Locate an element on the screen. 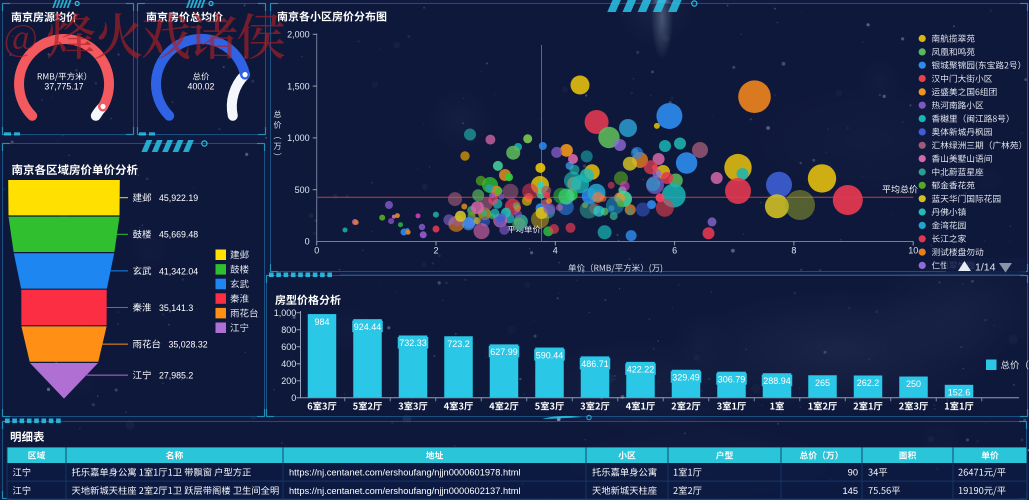  svg-text: 924.44 is located at coordinates (368, 327).